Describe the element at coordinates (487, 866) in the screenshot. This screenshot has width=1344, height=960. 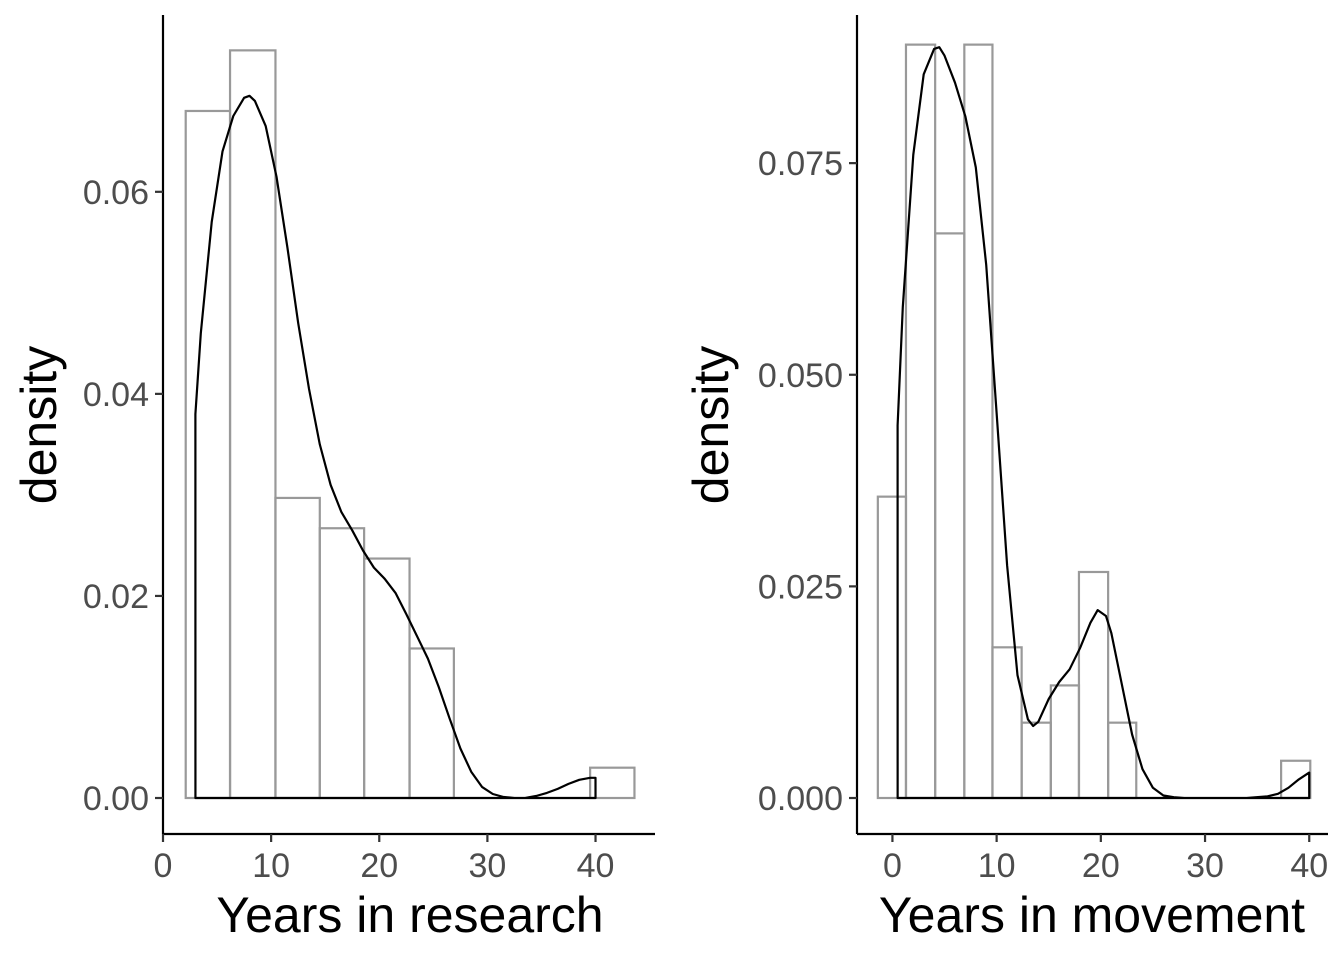
I see `research-x-tick-label: 30` at that location.